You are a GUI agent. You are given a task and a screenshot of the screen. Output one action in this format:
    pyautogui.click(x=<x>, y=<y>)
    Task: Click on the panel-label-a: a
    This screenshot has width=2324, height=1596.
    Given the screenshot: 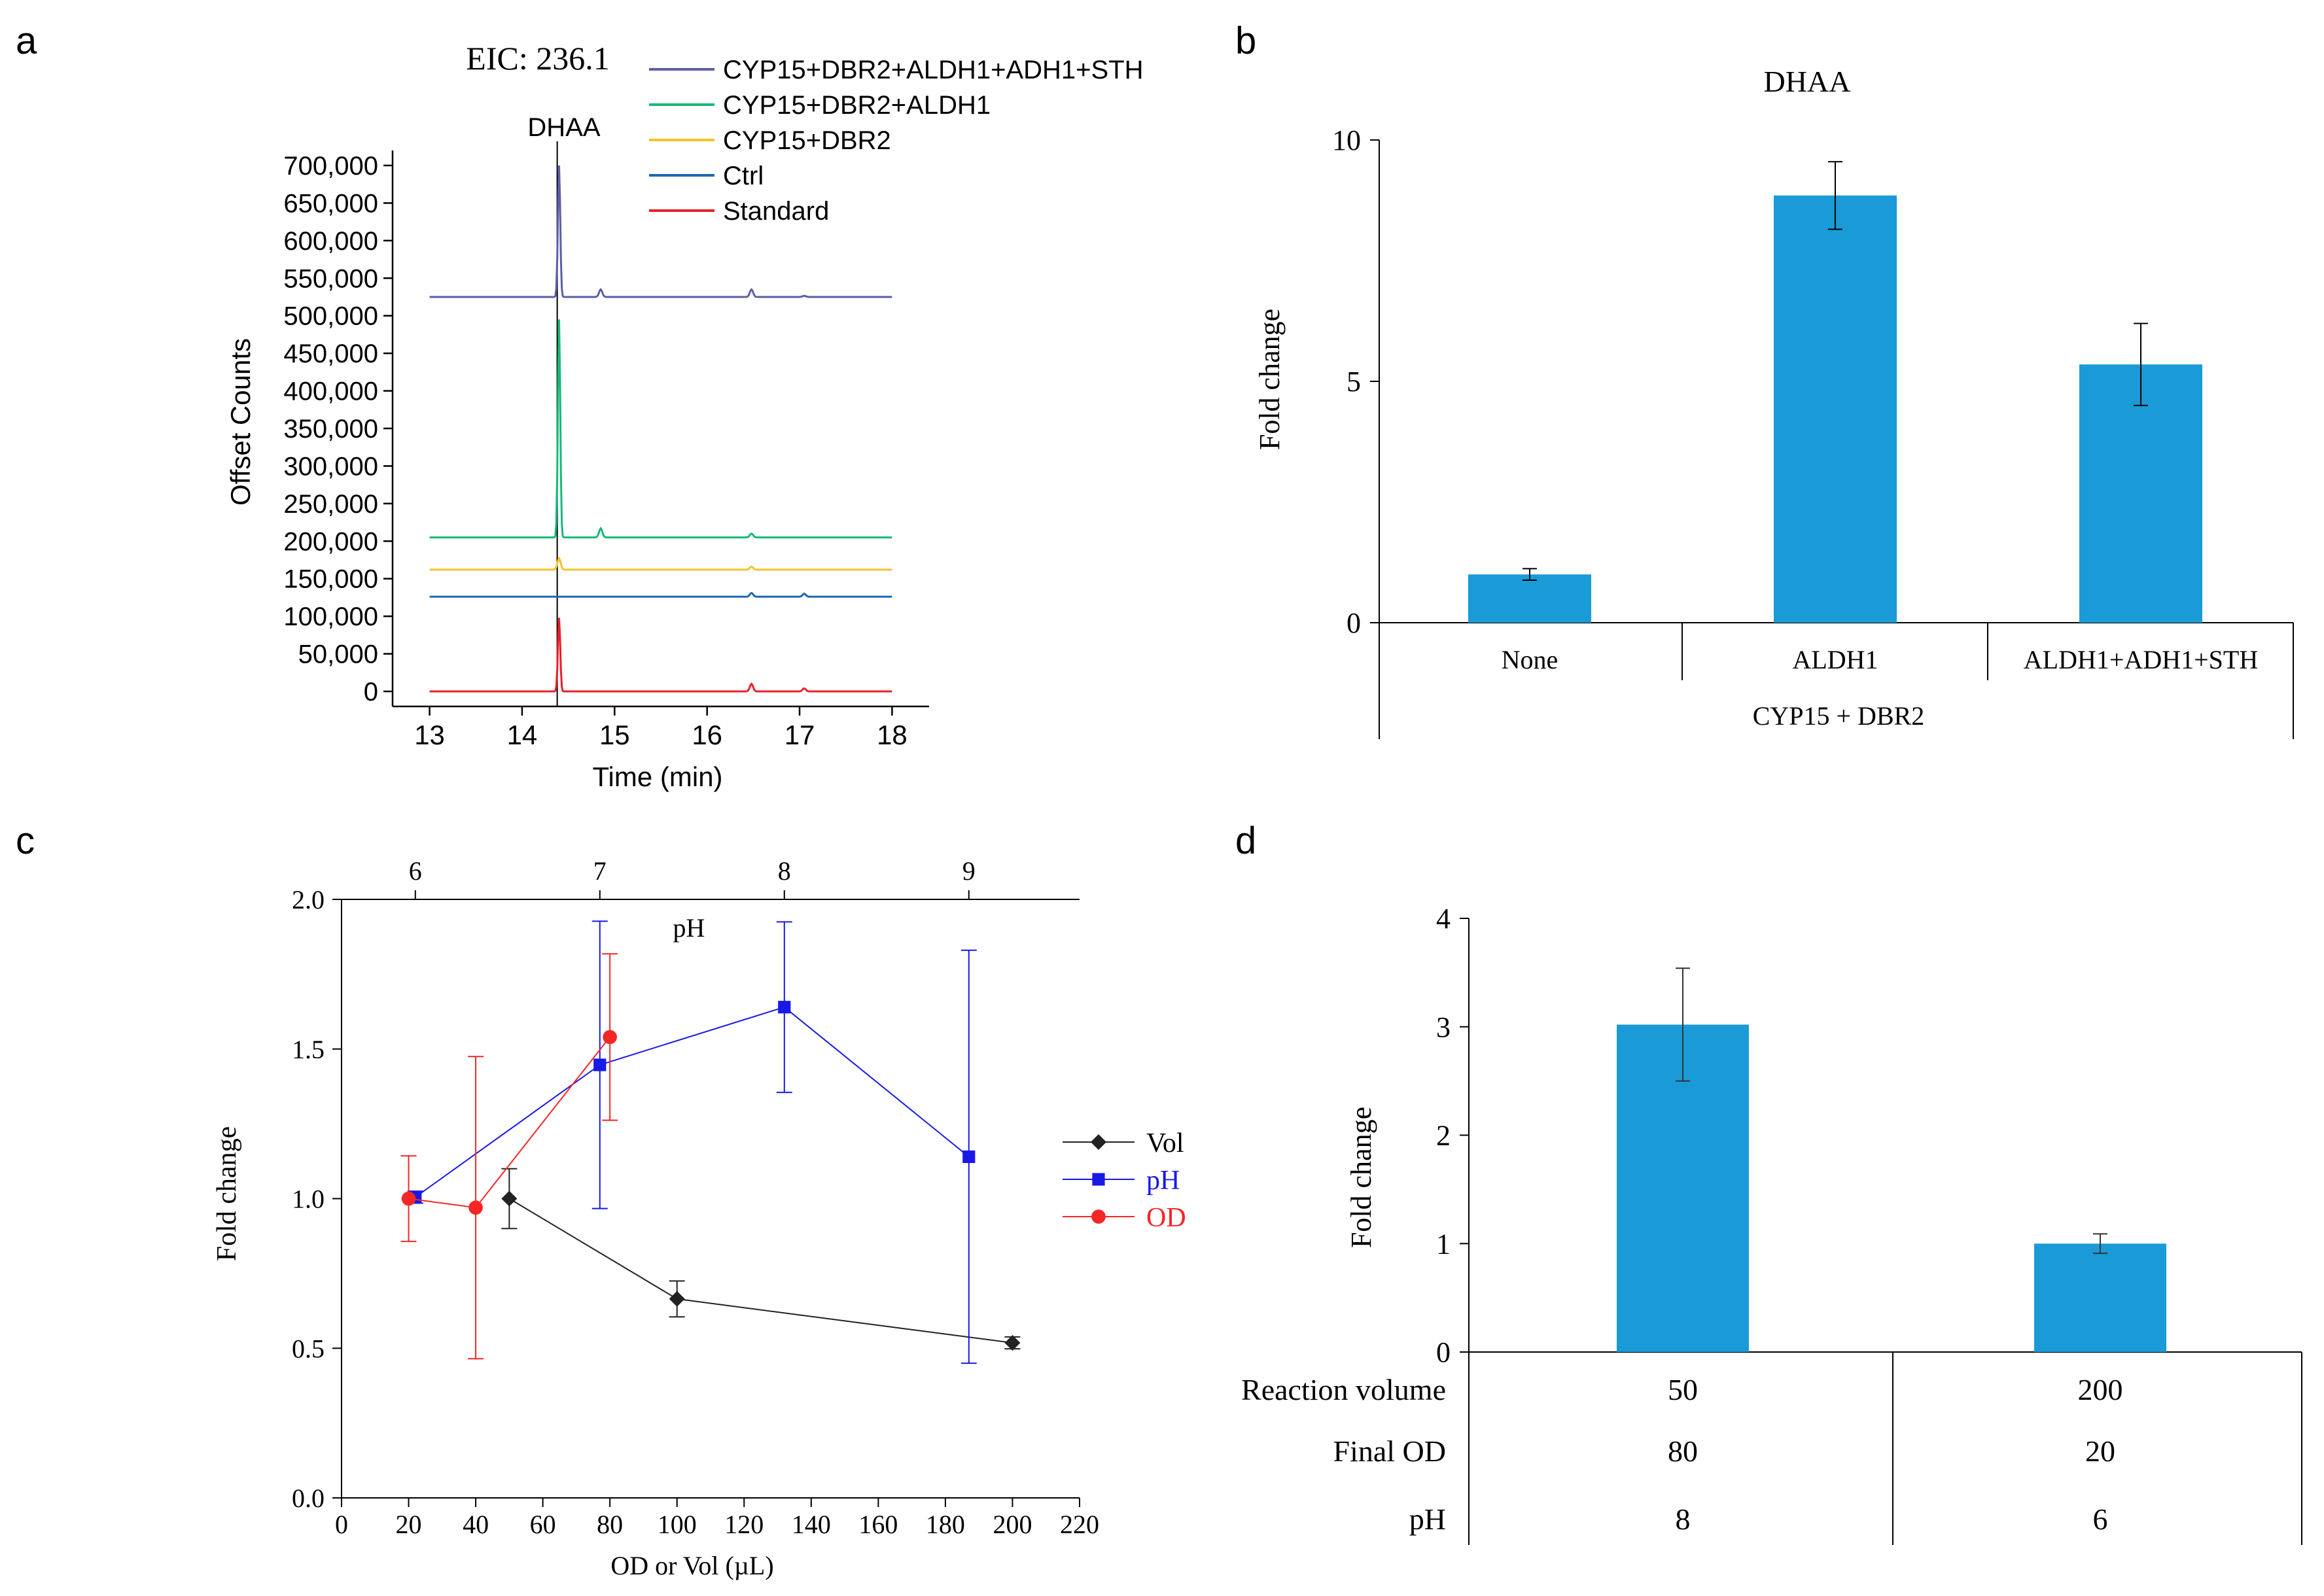 What is the action you would take?
    pyautogui.click(x=27, y=41)
    